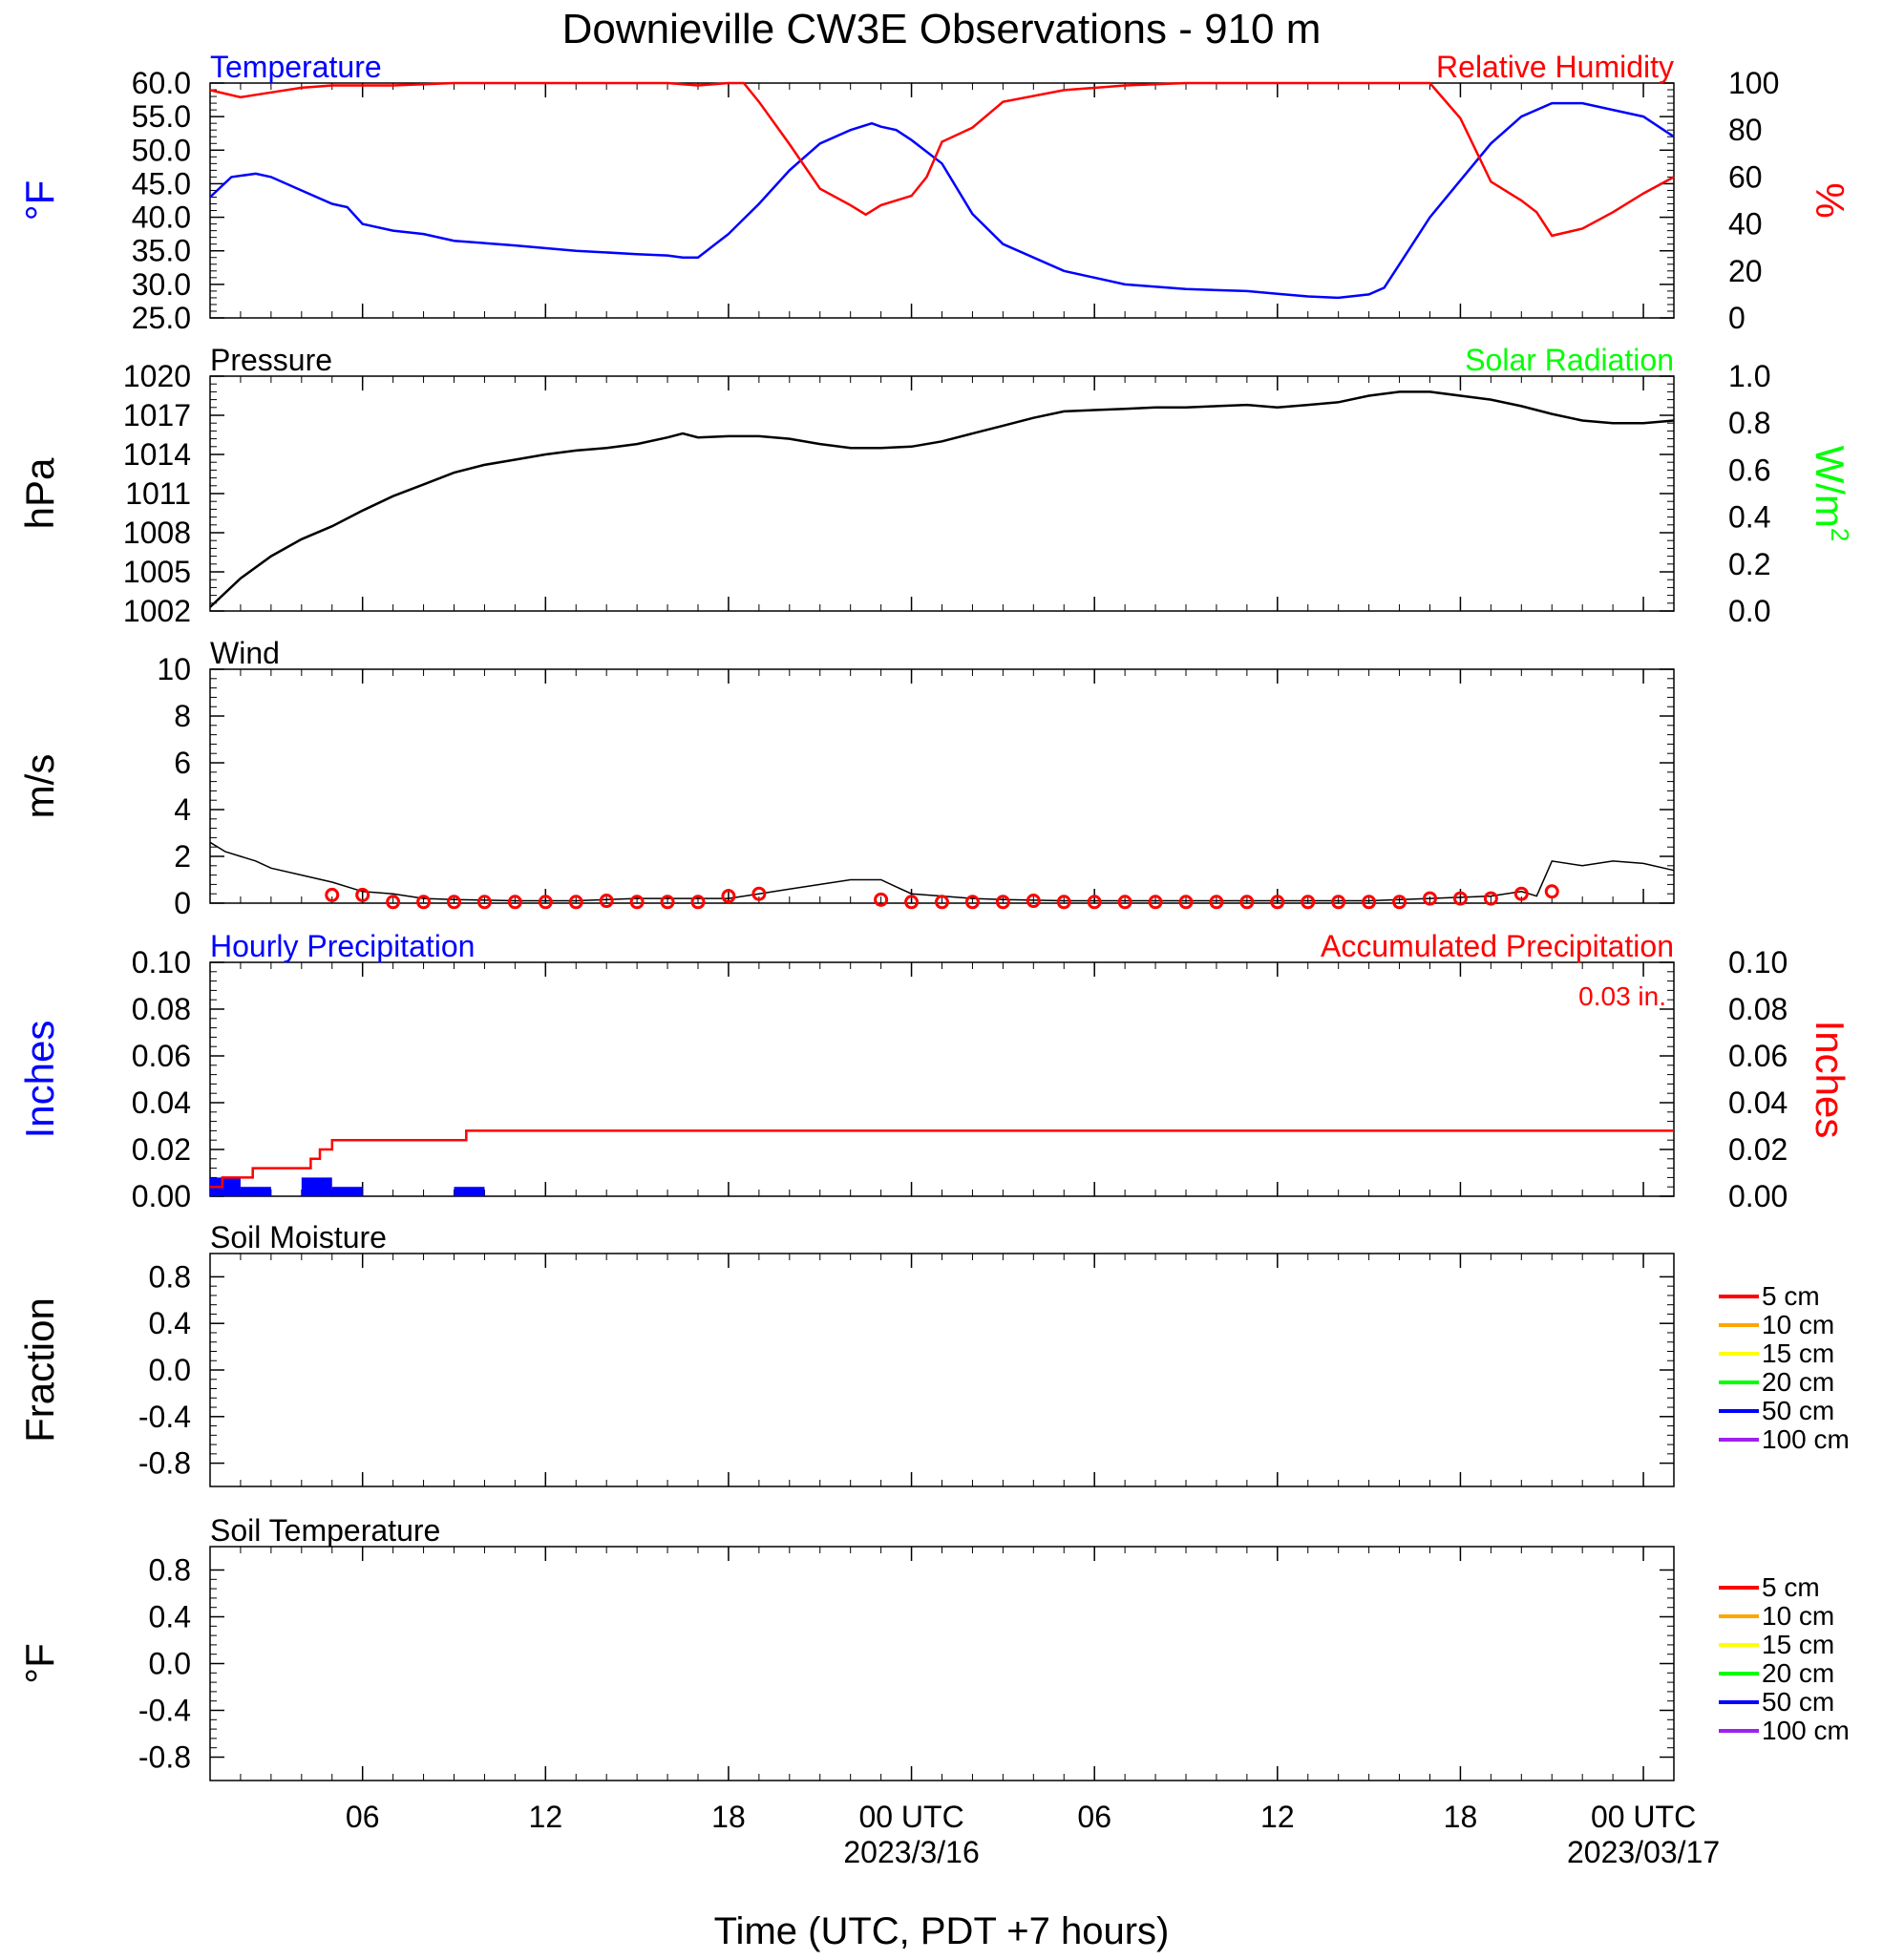 The image size is (1883, 1960). Describe the element at coordinates (161, 116) in the screenshot. I see `y-tick-label: 55.0` at that location.